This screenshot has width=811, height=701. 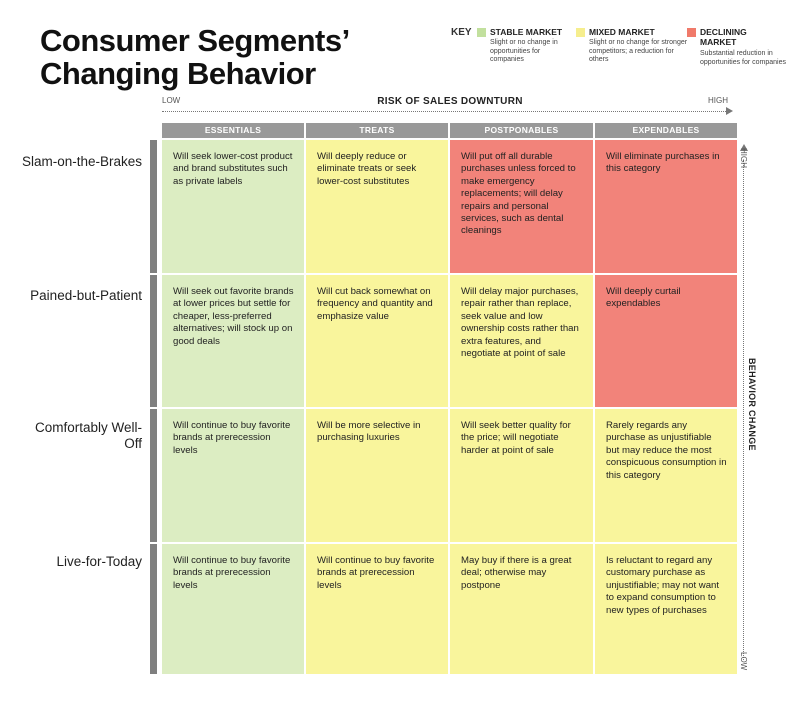 What do you see at coordinates (526, 32) in the screenshot?
I see `key-title-stable: STABLE MARKET` at bounding box center [526, 32].